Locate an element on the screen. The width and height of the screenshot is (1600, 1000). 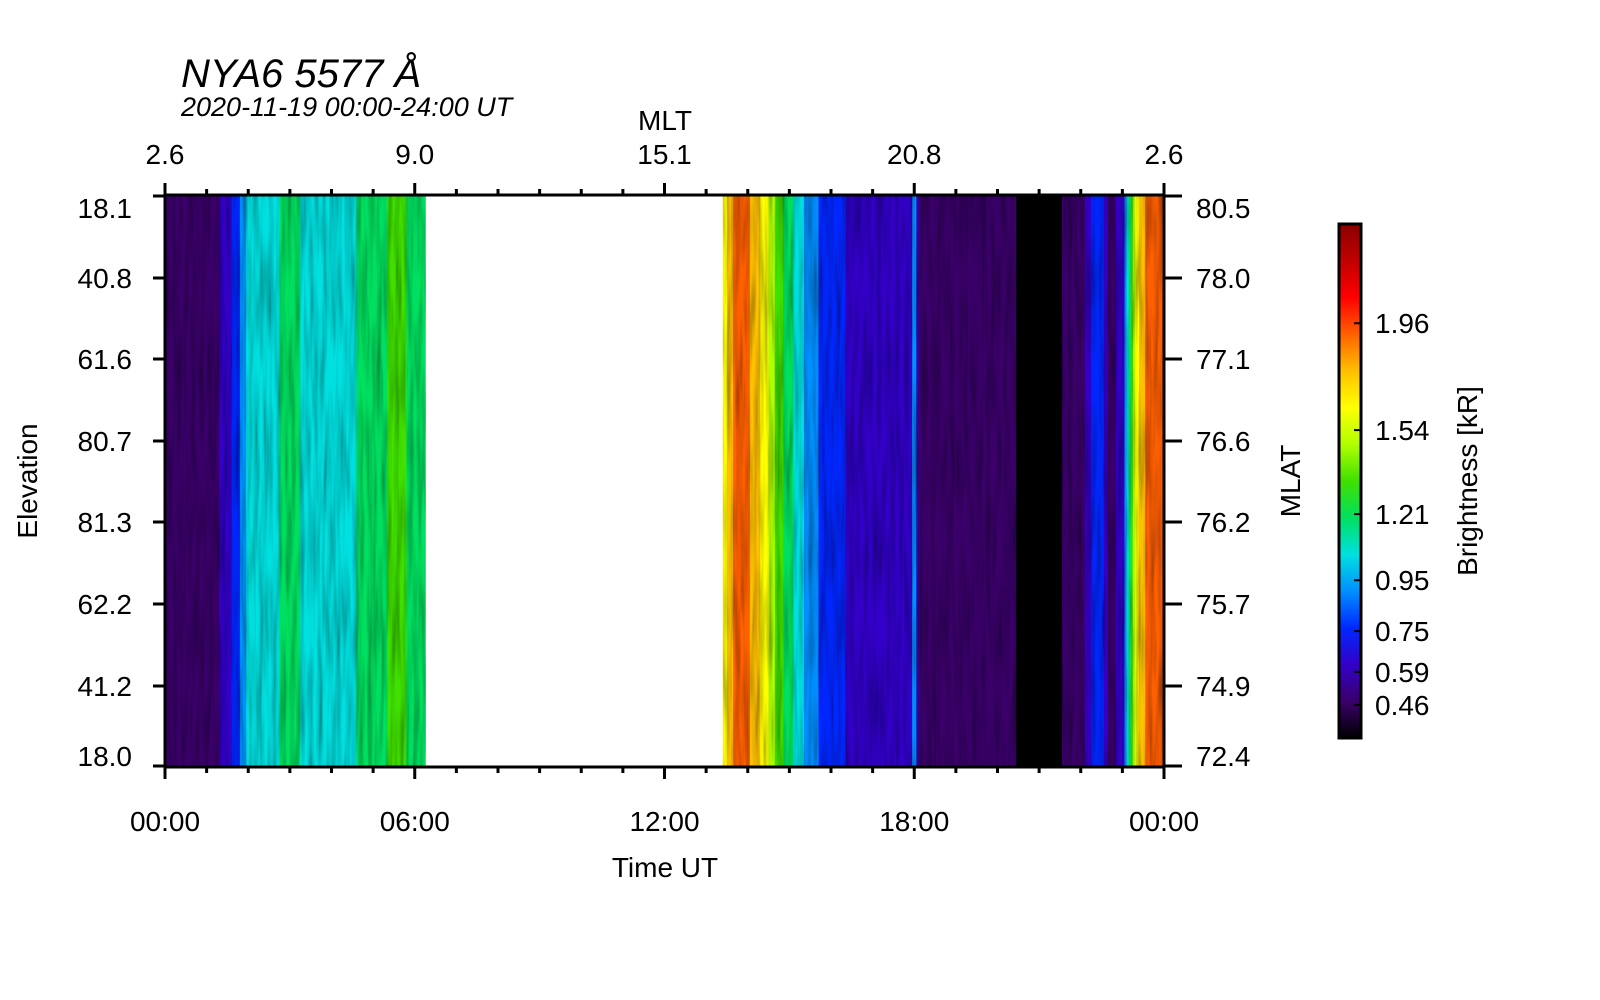
y-tick-label-left: 81.3 is located at coordinates (105, 522).